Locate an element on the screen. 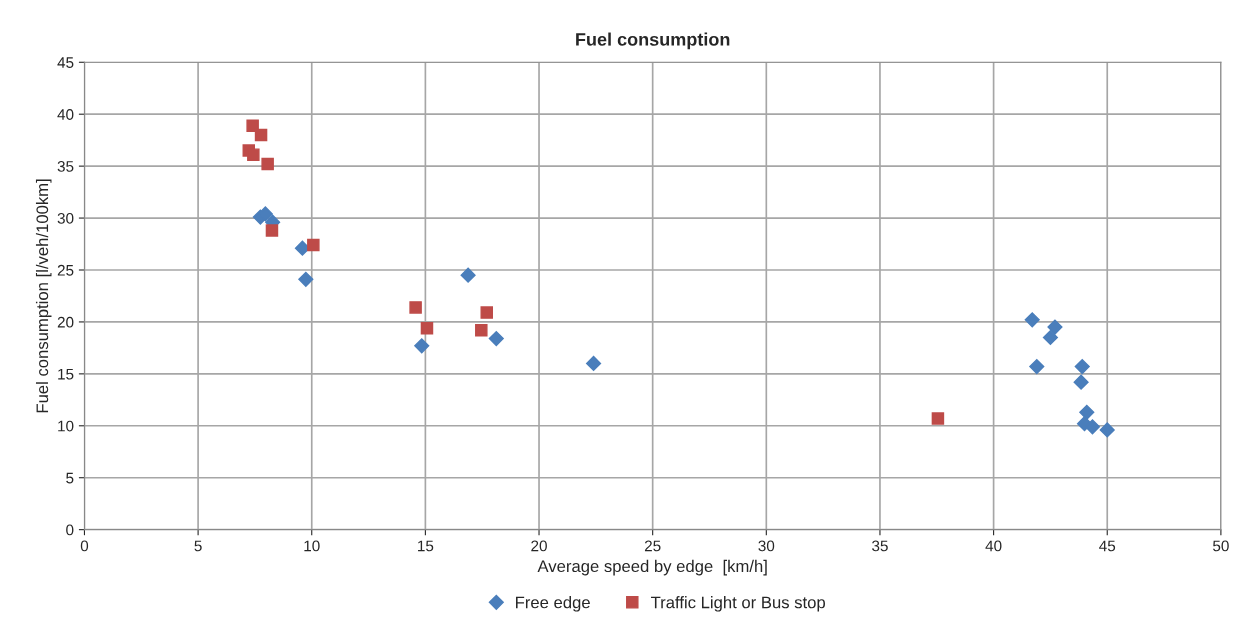  y-axis-title: Fuel consumption [l/veh/100km] is located at coordinates (43, 296).